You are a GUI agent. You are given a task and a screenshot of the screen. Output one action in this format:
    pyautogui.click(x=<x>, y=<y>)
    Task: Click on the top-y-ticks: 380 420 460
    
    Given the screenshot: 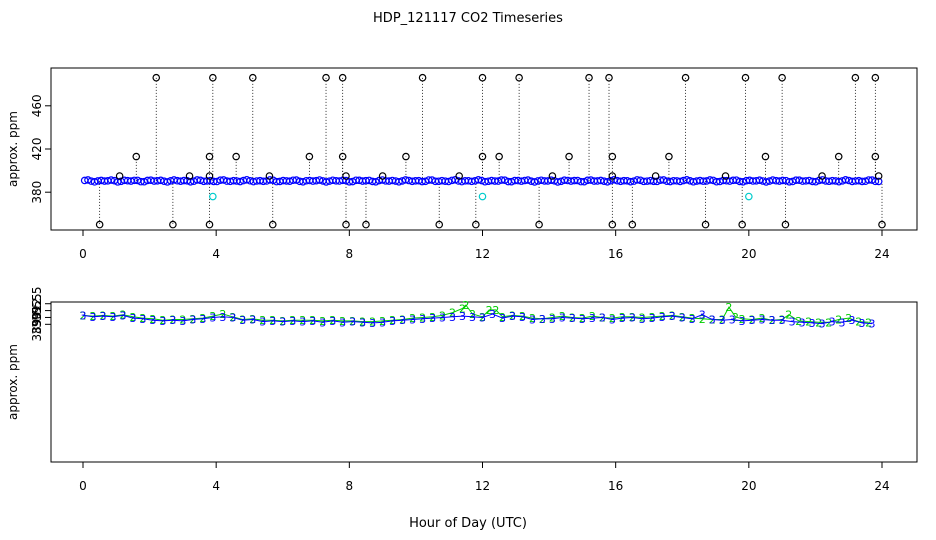 What is the action you would take?
    pyautogui.click(x=40, y=149)
    